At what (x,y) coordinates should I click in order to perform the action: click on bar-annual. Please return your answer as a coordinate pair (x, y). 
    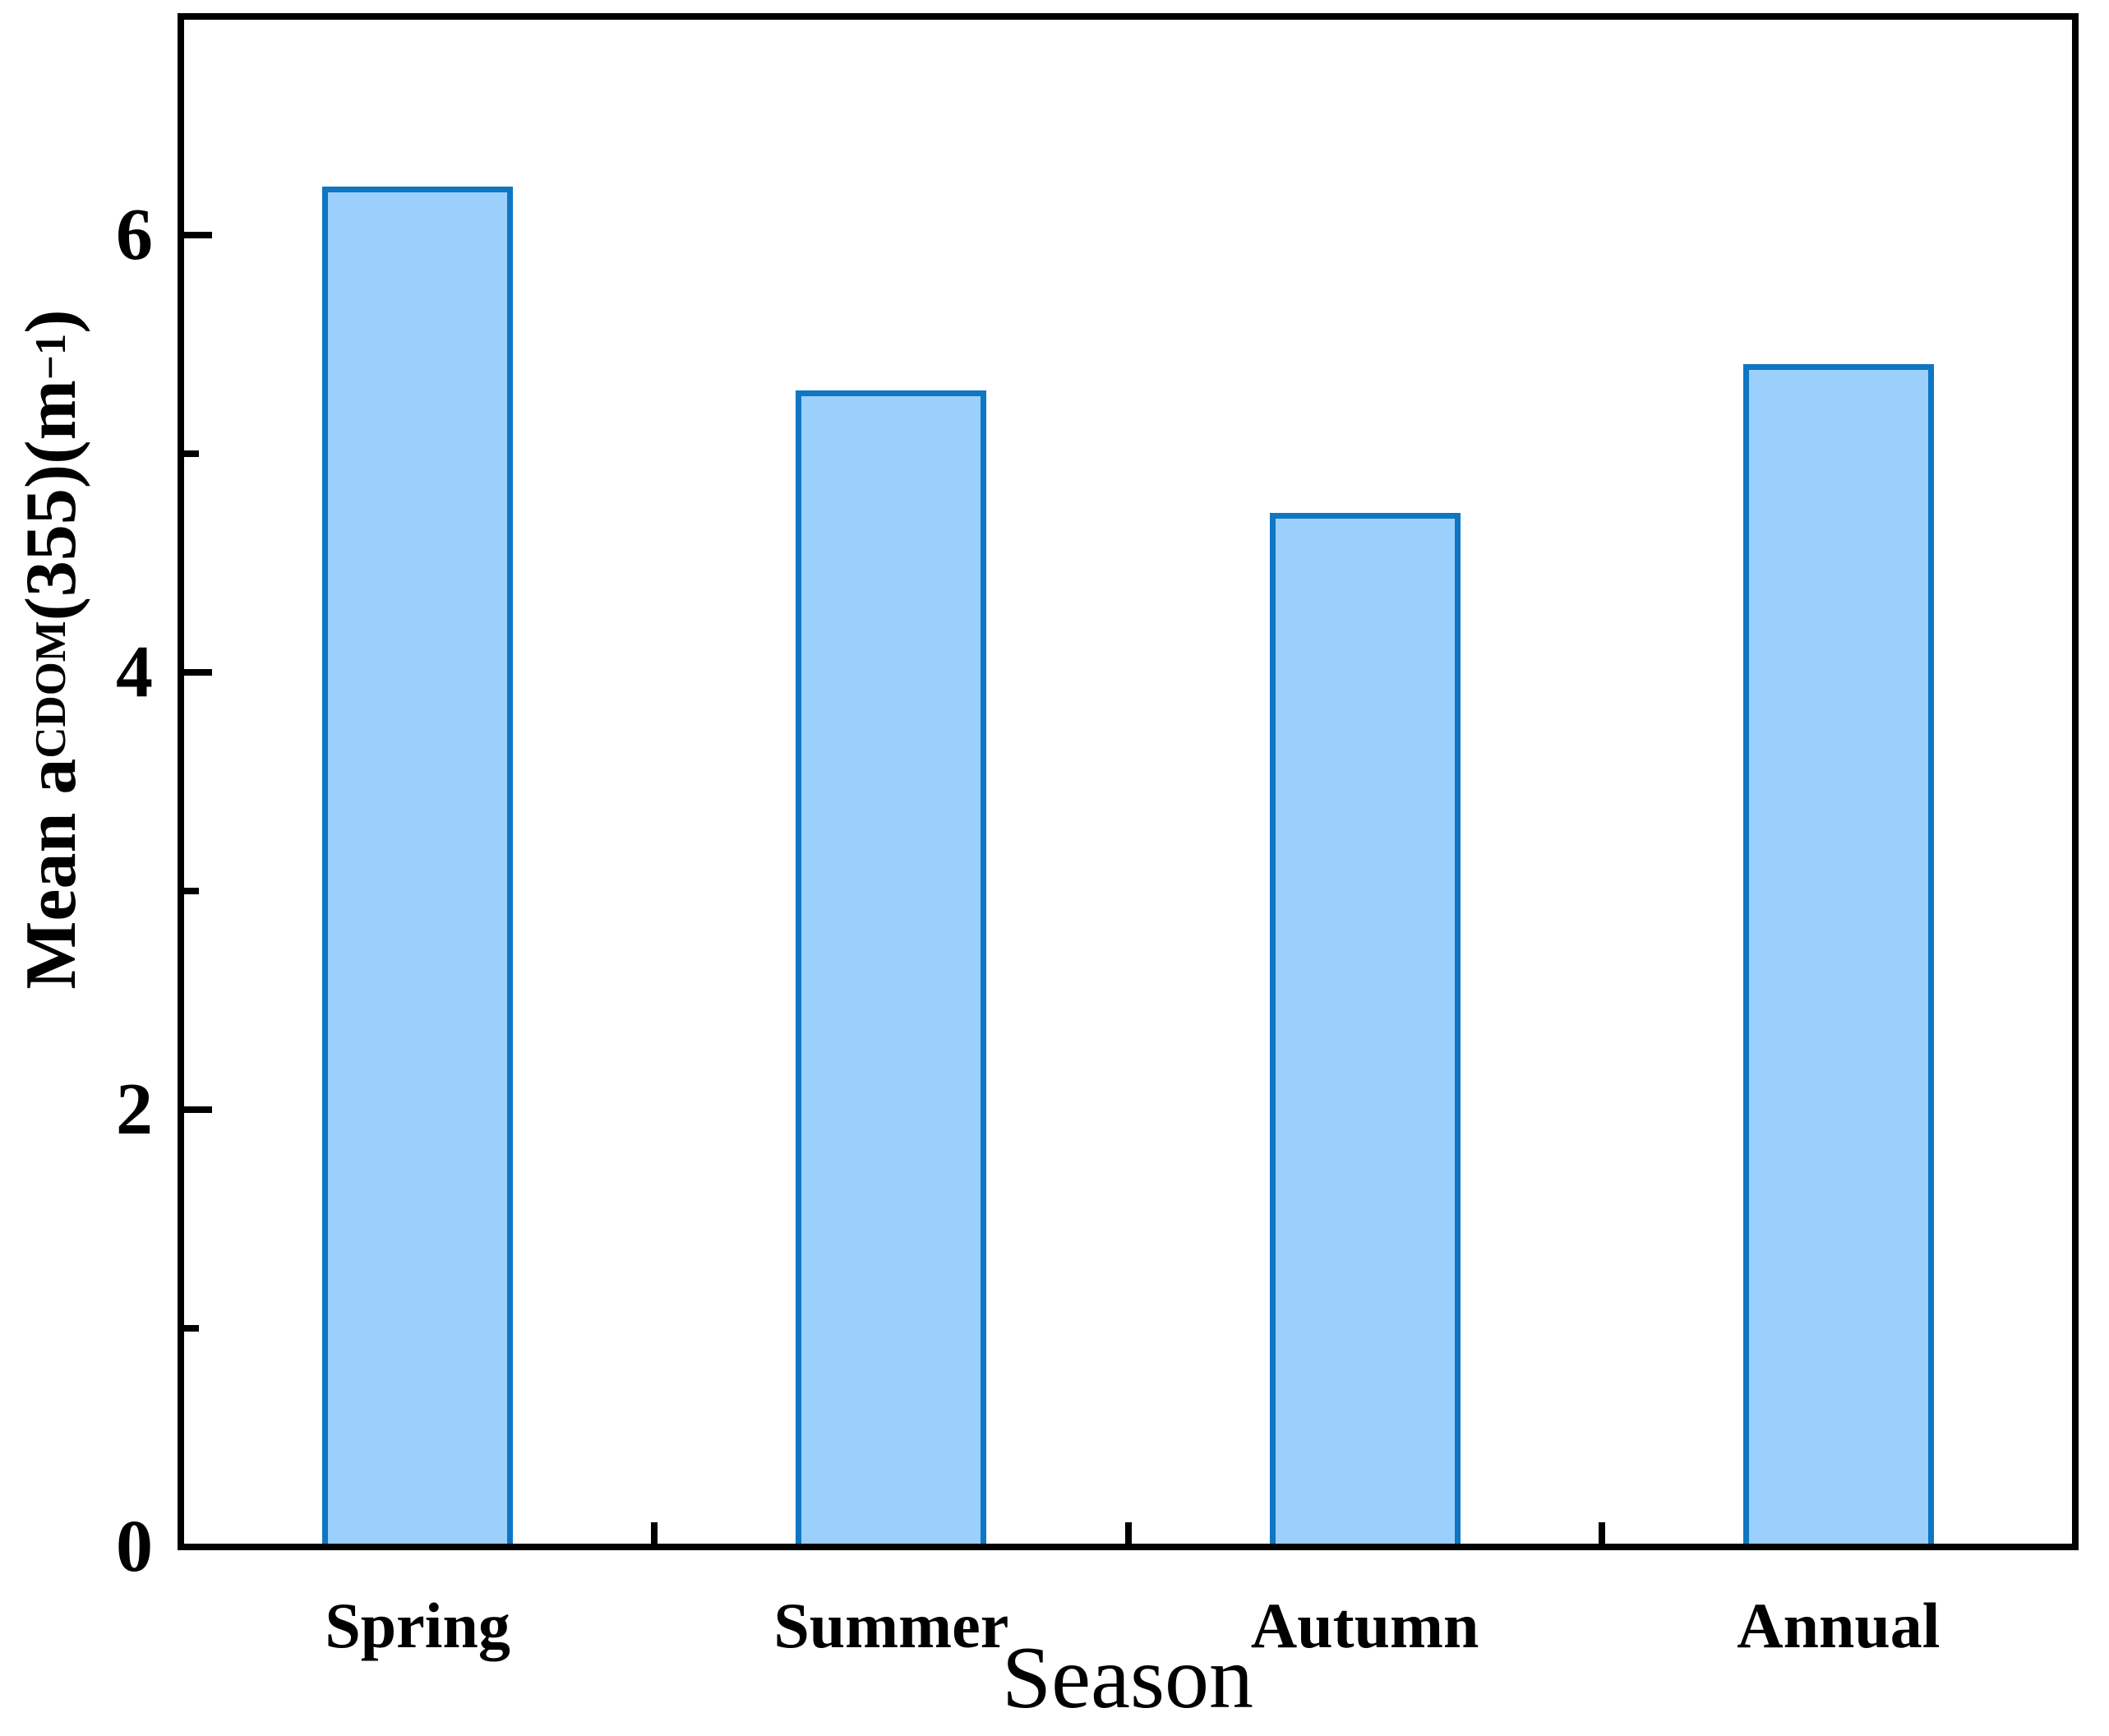
    Looking at the image, I should click on (1838, 954).